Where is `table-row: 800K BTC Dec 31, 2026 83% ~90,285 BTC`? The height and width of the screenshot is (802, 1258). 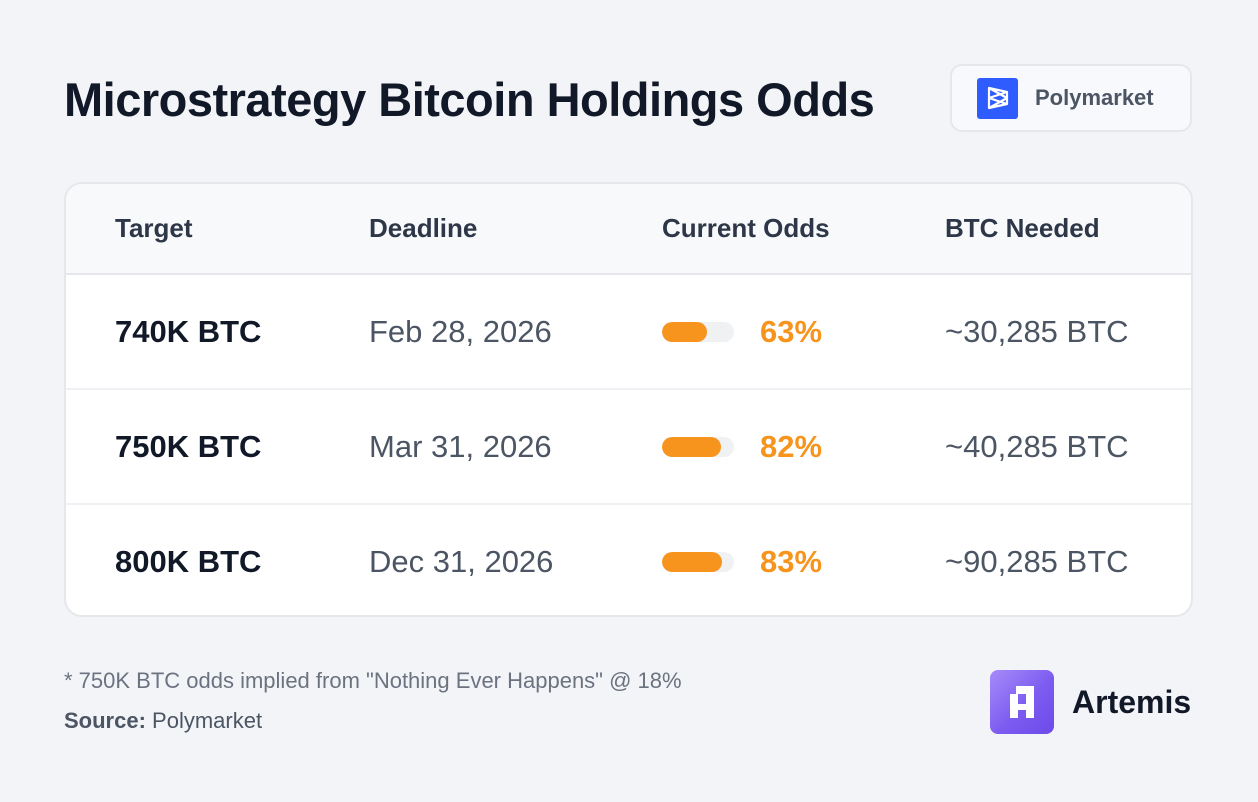 table-row: 800K BTC Dec 31, 2026 83% ~90,285 BTC is located at coordinates (628, 560).